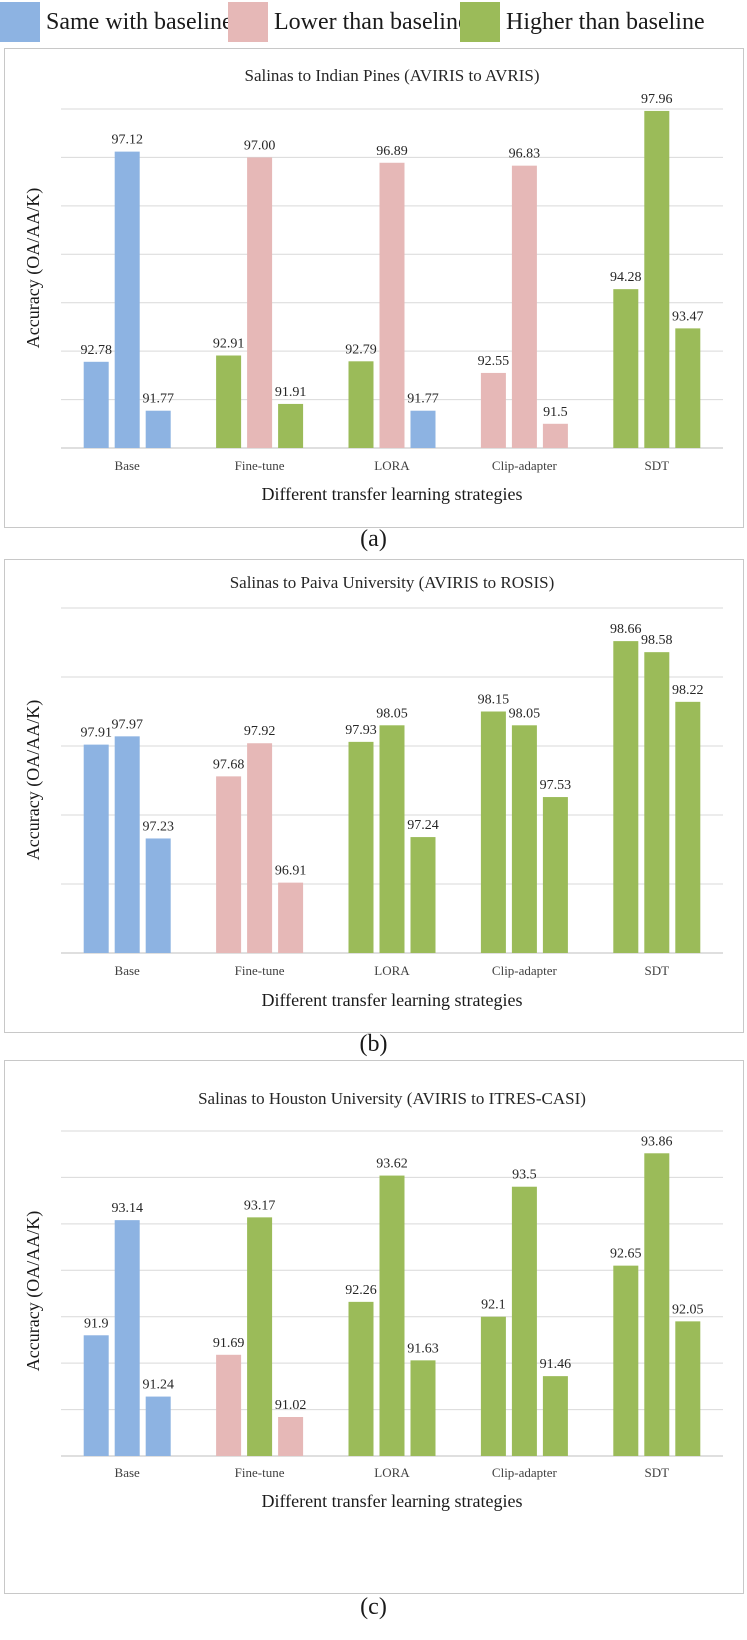 The image size is (747, 1640). What do you see at coordinates (657, 99) in the screenshot?
I see `data-label: 97.96` at bounding box center [657, 99].